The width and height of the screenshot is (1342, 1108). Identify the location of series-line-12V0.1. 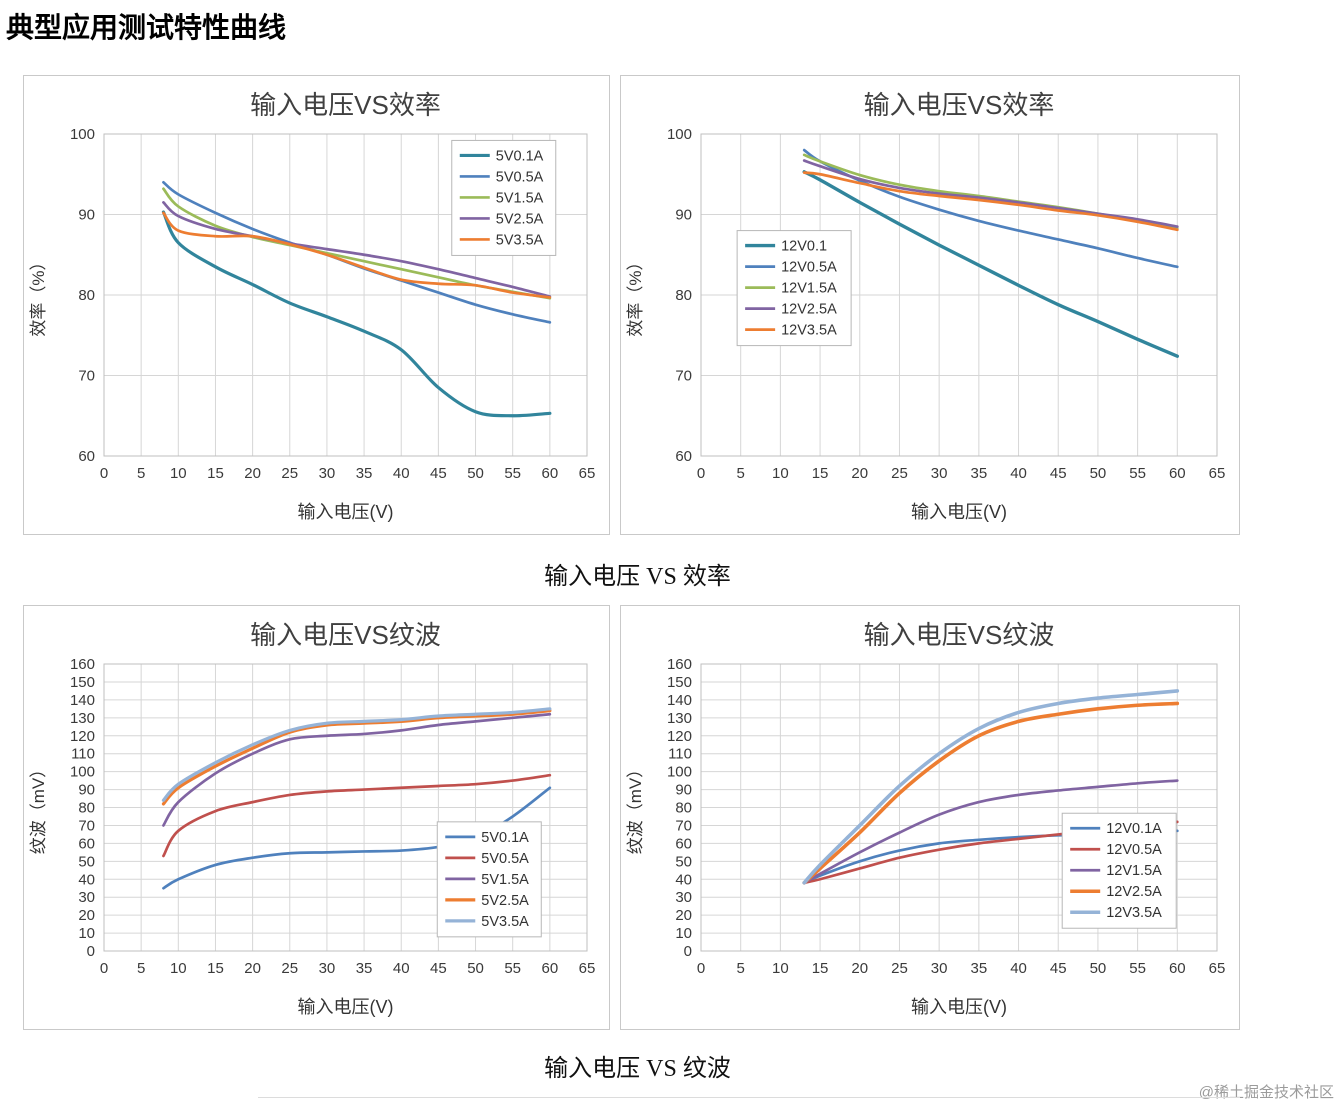
(991, 264).